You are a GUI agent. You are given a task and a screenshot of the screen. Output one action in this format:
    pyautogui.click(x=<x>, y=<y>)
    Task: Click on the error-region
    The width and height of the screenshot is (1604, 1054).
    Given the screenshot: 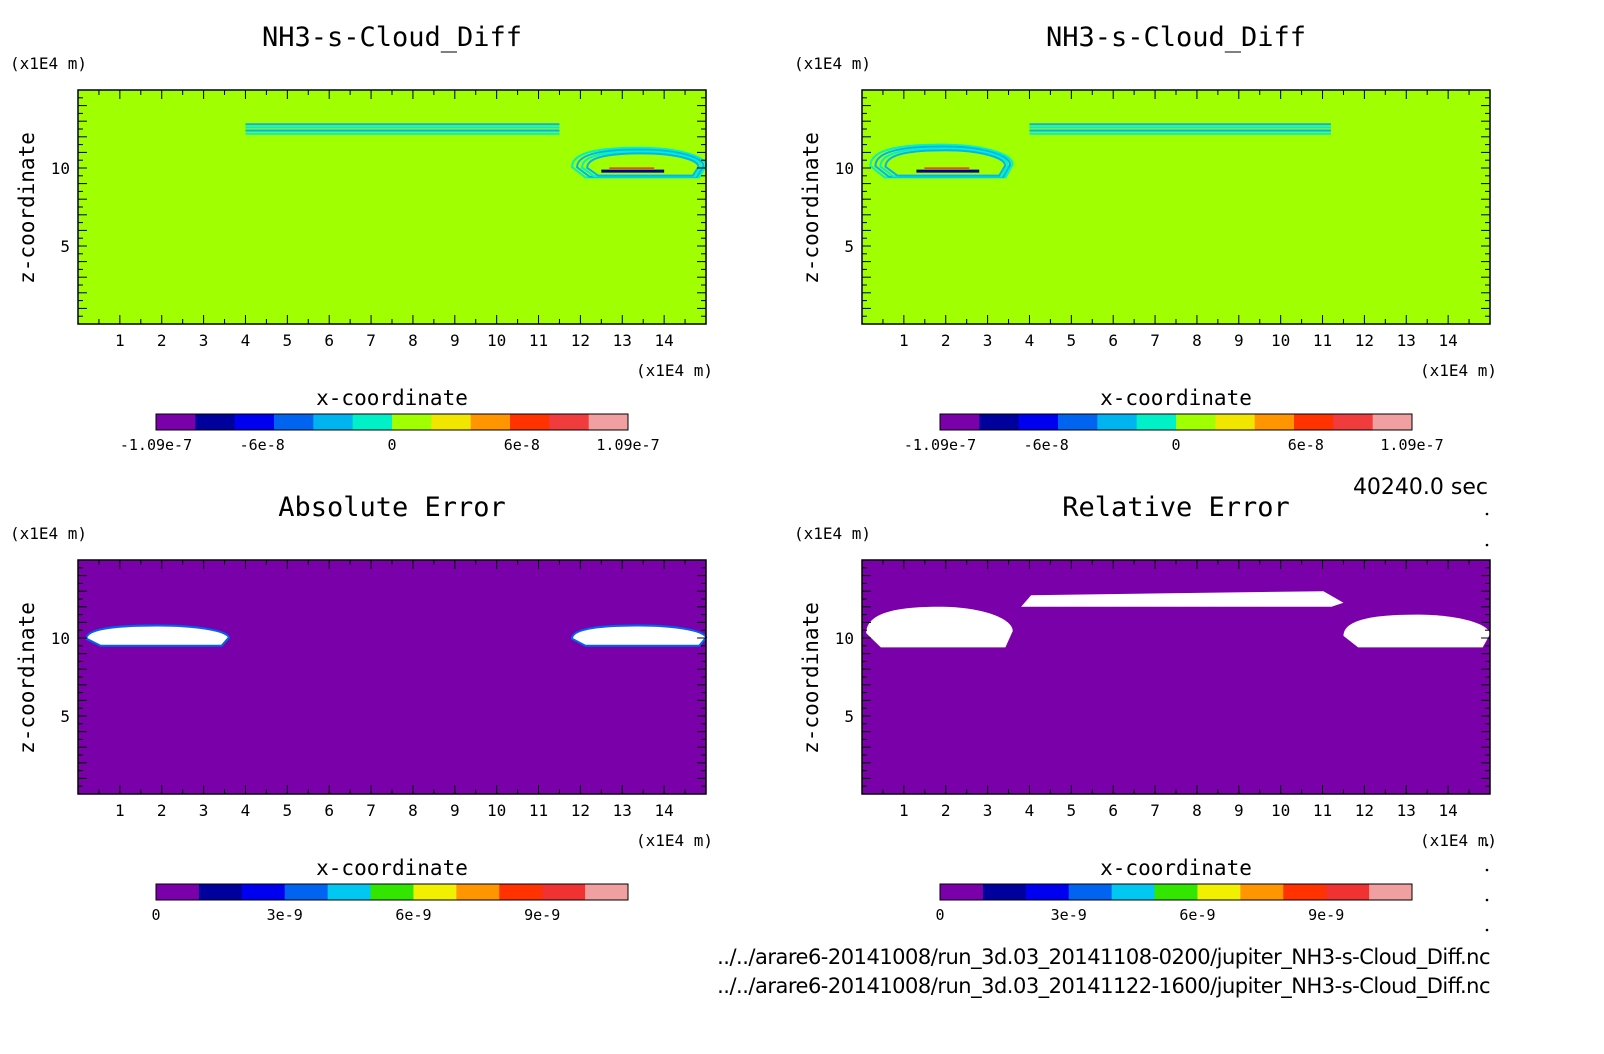 What is the action you would take?
    pyautogui.click(x=157, y=635)
    